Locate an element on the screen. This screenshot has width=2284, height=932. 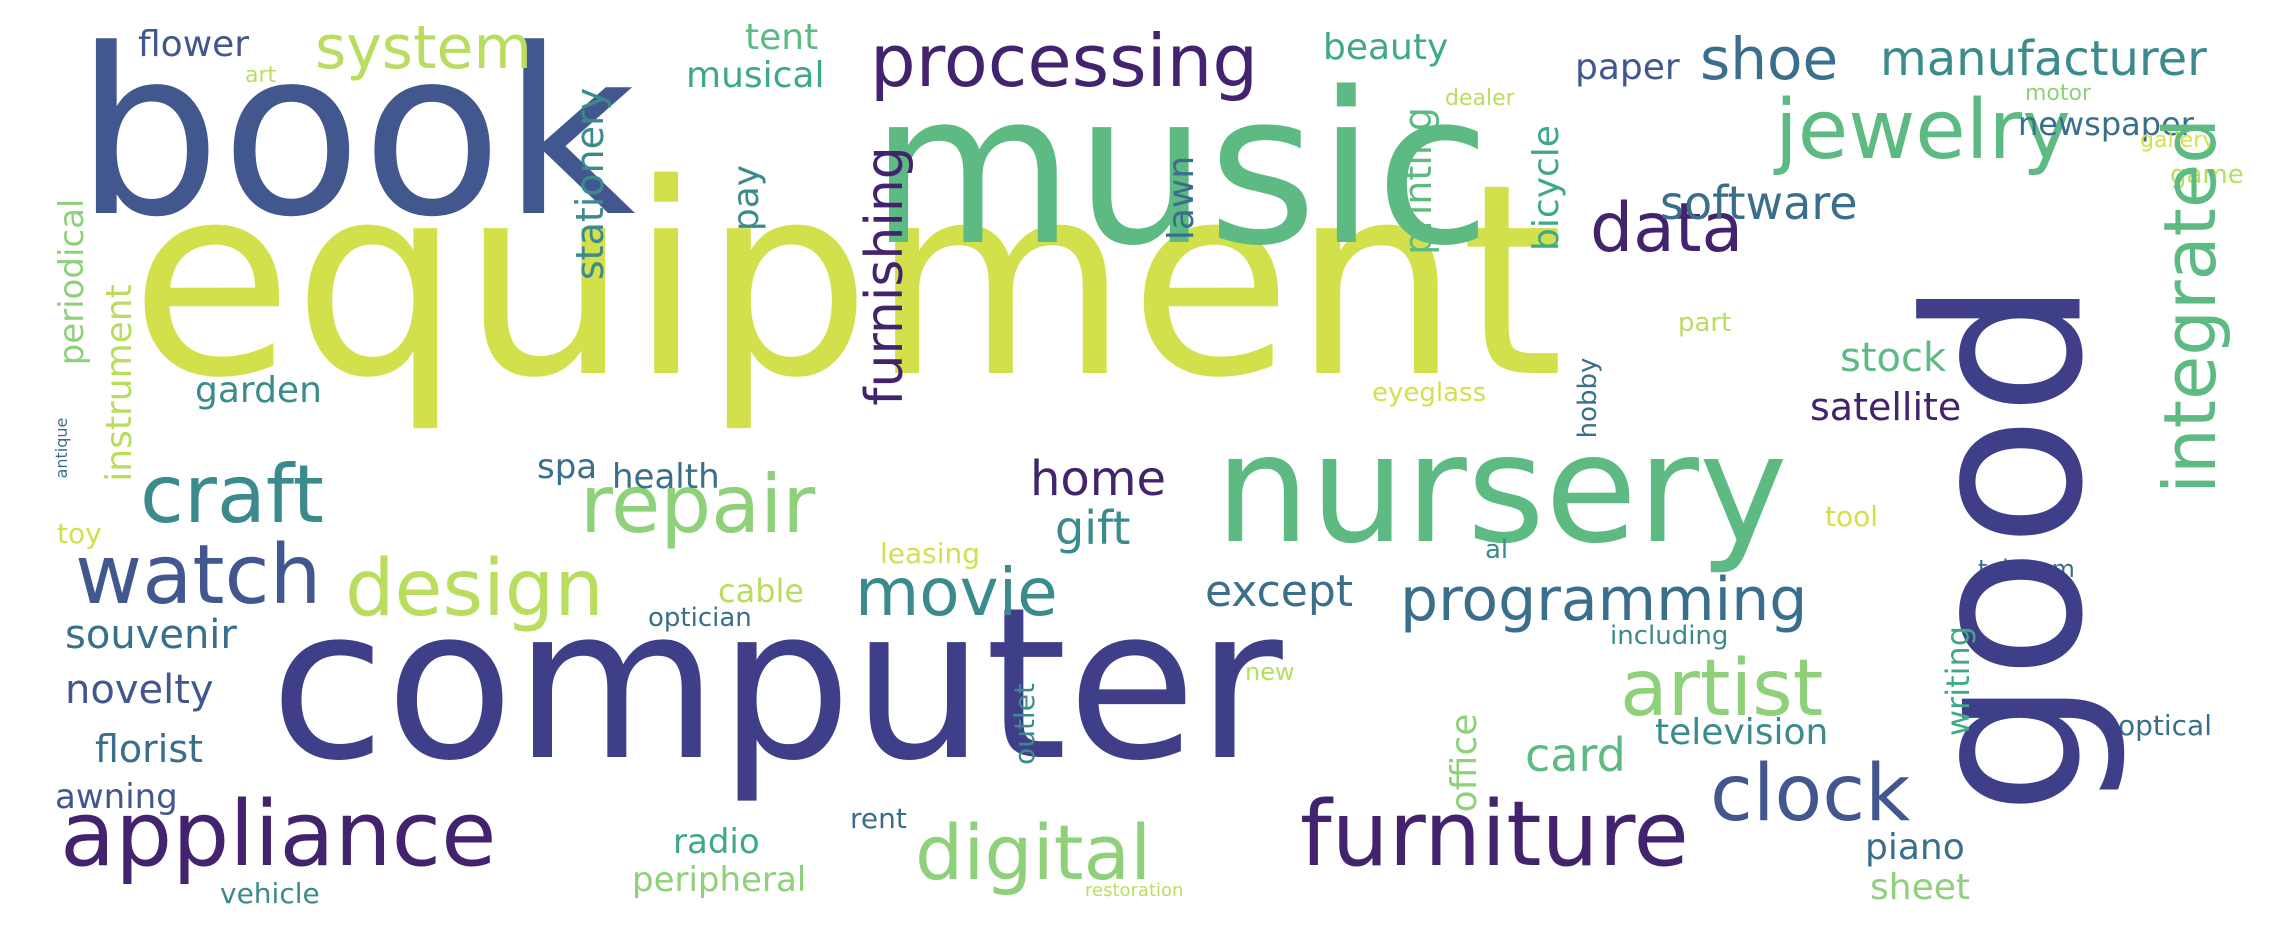
word-optician: optician is located at coordinates (700, 618).